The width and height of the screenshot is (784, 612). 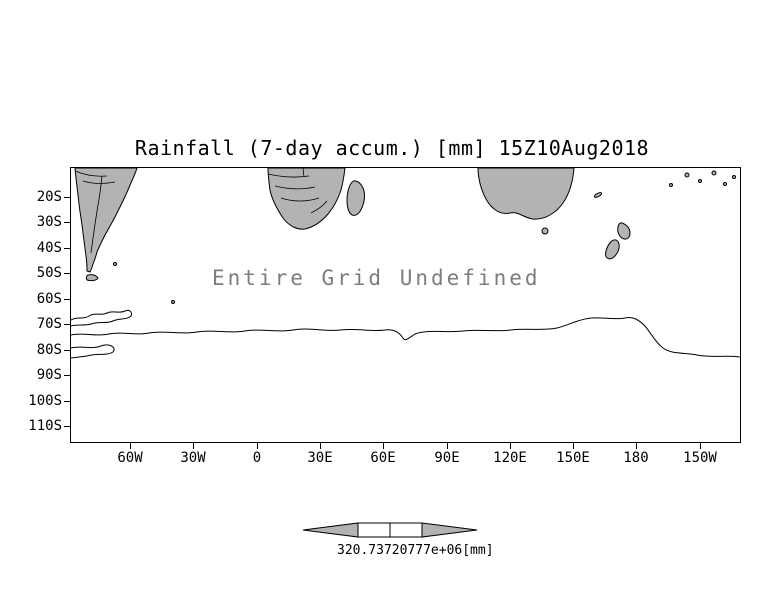 I want to click on y-tick-label: 80S, so click(x=49, y=350).